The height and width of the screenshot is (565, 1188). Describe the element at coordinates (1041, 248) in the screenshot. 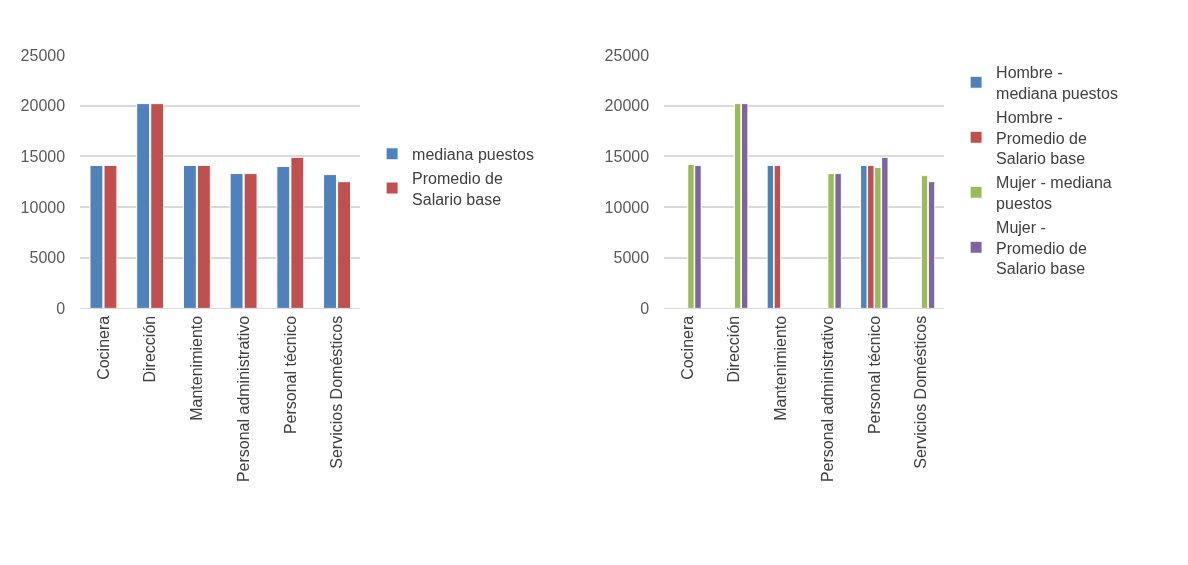

I see `legend-label: Mujer - Promedio de Salario base` at that location.